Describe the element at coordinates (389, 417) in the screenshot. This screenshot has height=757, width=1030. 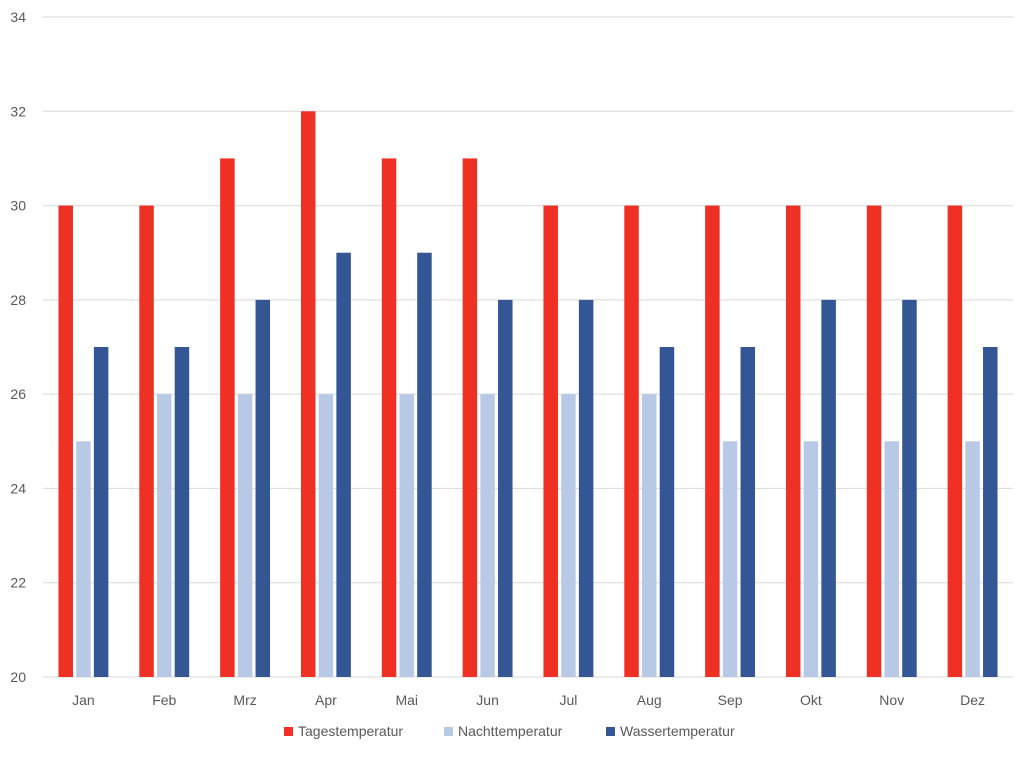
I see `bar-tagestemperatur-mai` at that location.